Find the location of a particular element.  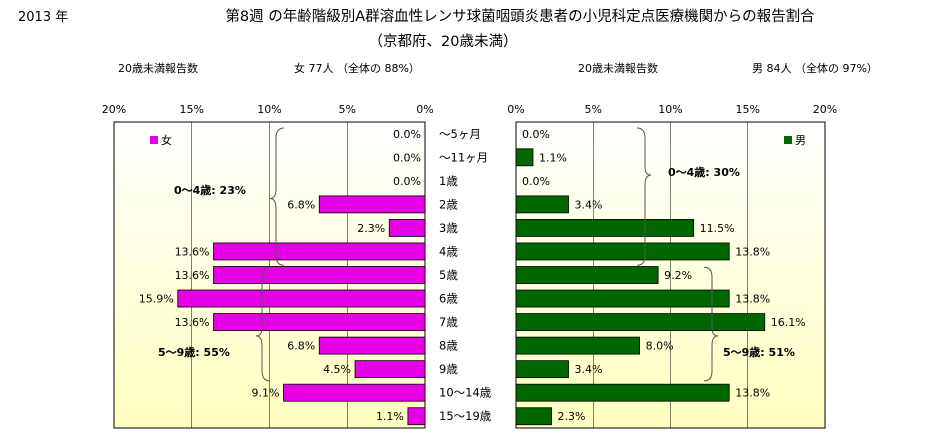

female-x-tick-label: 0% is located at coordinates (424, 109).